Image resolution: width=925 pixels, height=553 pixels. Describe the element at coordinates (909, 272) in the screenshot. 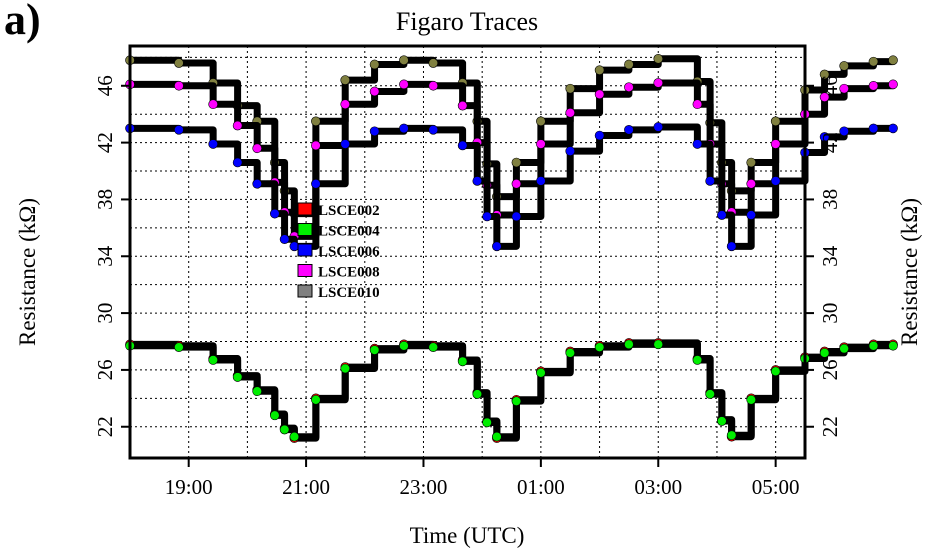

I see `y-axis-label-right: Resistance (kΩ)` at that location.